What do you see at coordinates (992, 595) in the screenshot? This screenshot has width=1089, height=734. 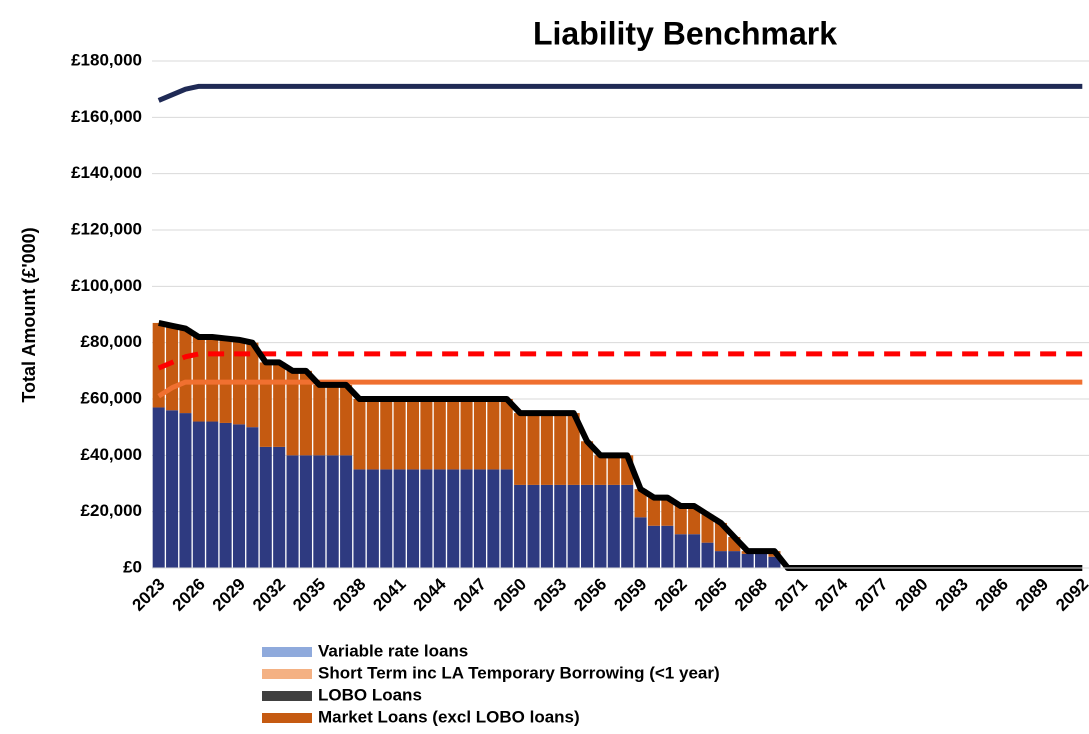 I see `x-tick-label: 2086` at bounding box center [992, 595].